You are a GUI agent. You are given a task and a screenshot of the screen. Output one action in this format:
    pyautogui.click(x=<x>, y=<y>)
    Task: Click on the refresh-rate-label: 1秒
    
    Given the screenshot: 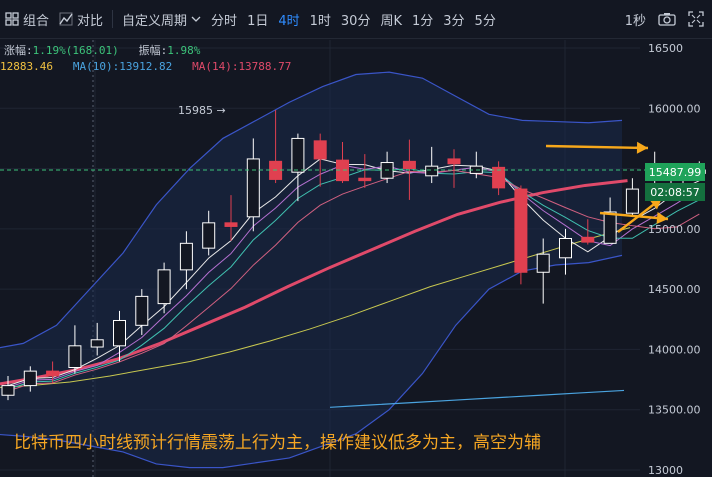 What is the action you would take?
    pyautogui.click(x=635, y=21)
    